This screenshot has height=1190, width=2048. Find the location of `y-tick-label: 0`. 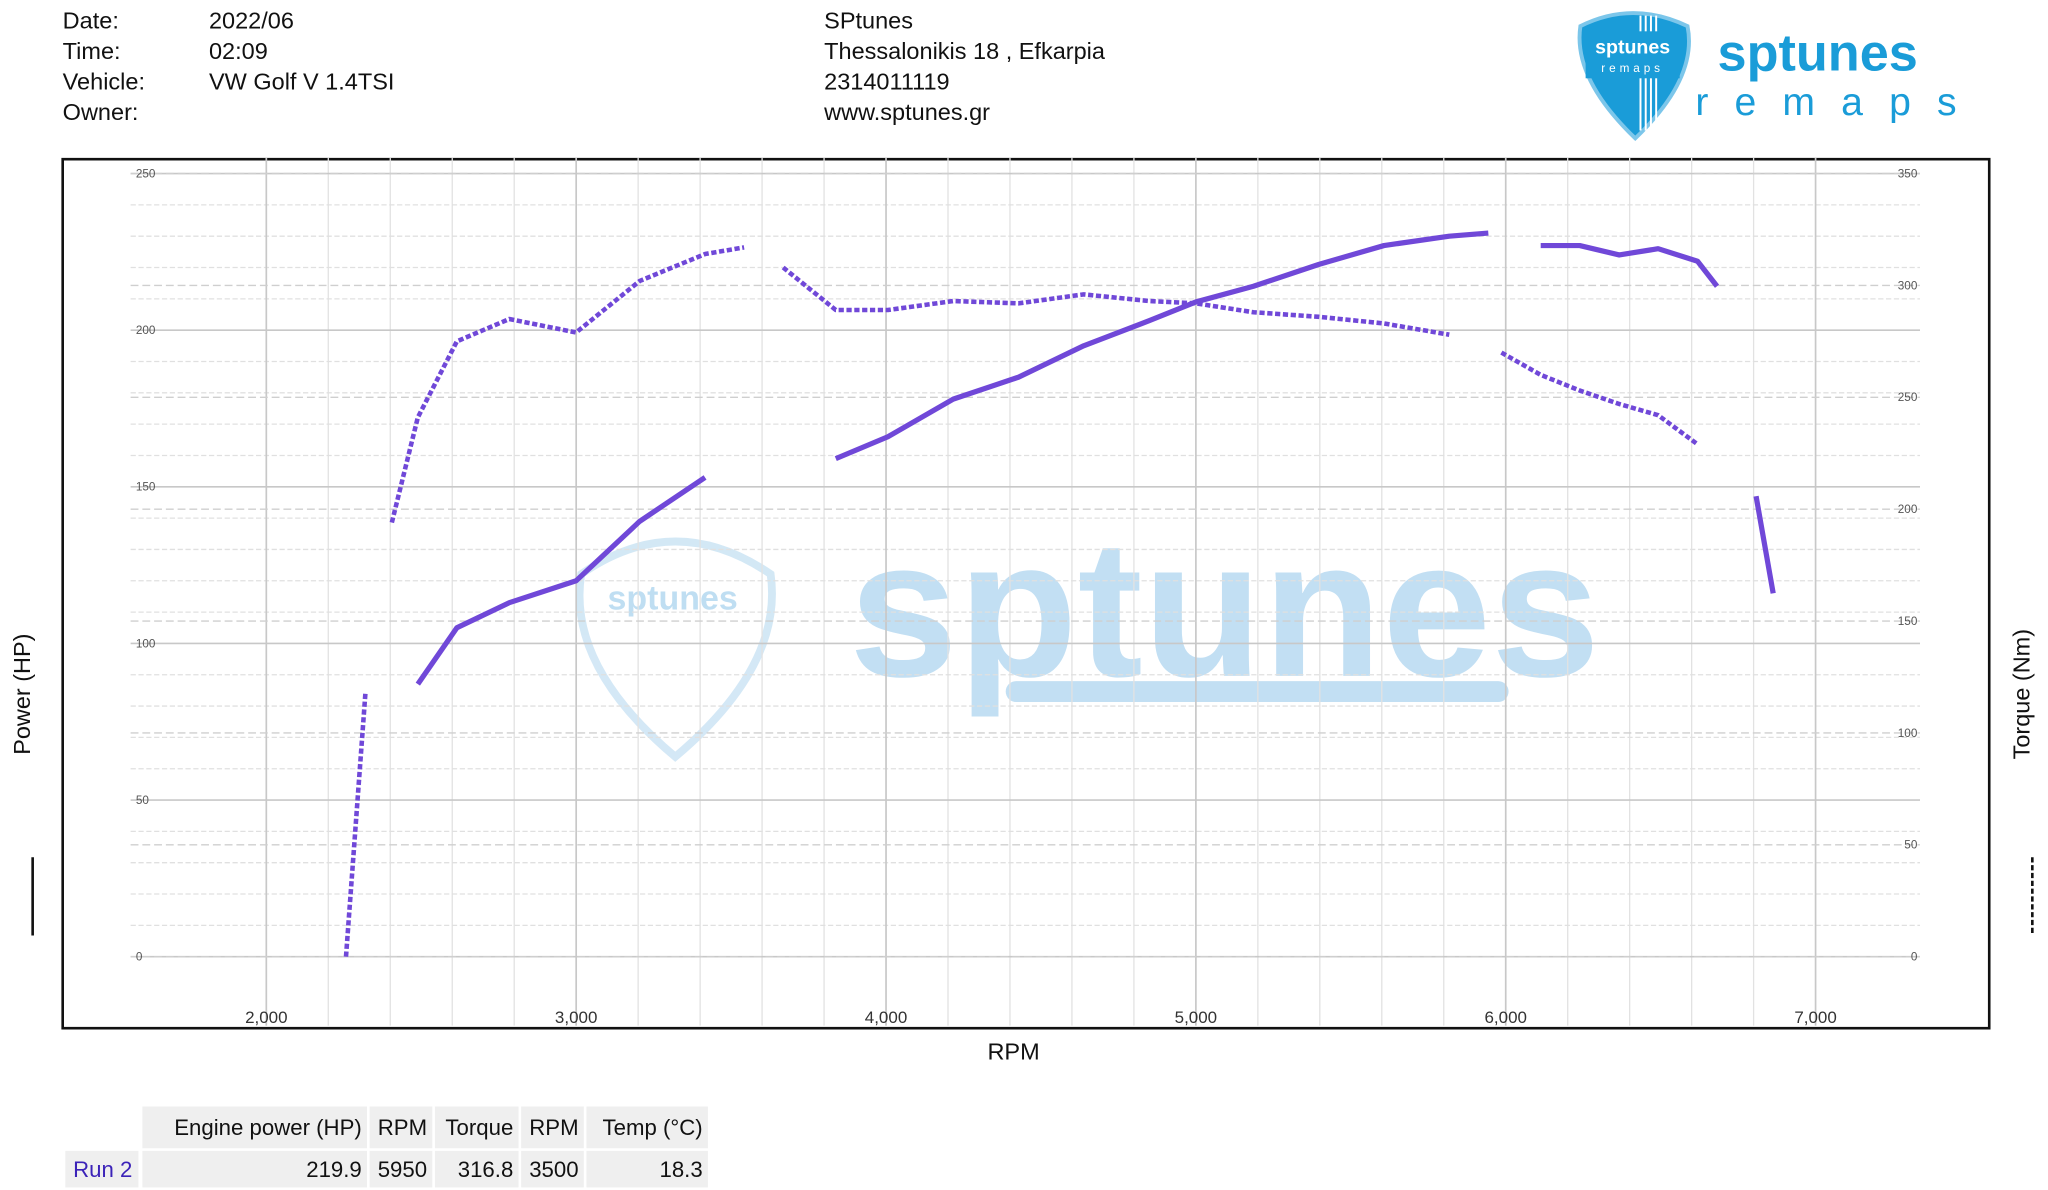

y-tick-label: 0 is located at coordinates (139, 957).